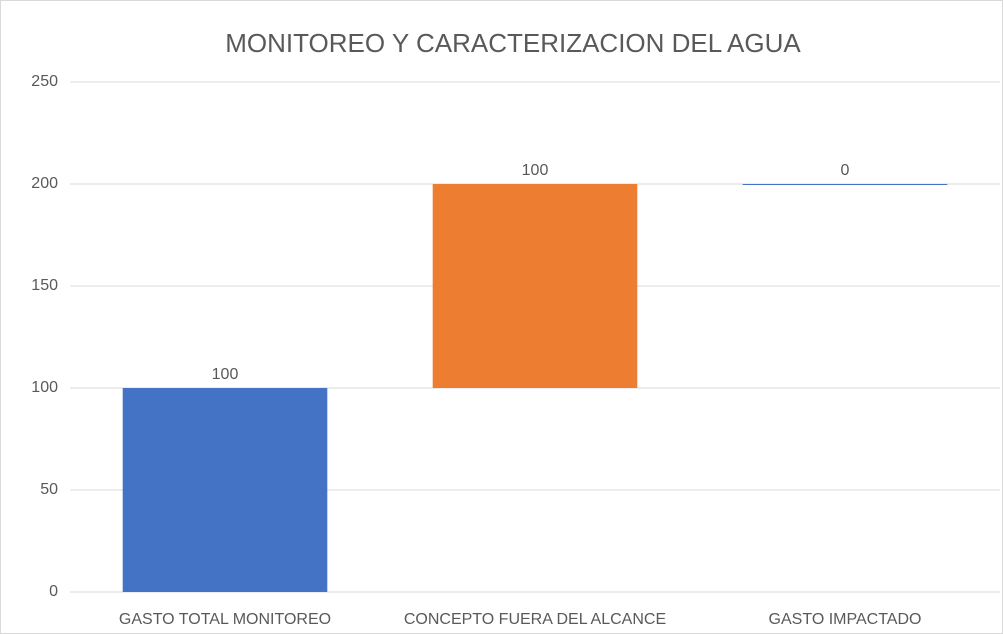 Image resolution: width=1003 pixels, height=634 pixels. Describe the element at coordinates (44, 387) in the screenshot. I see `y-tick-label: 100` at that location.